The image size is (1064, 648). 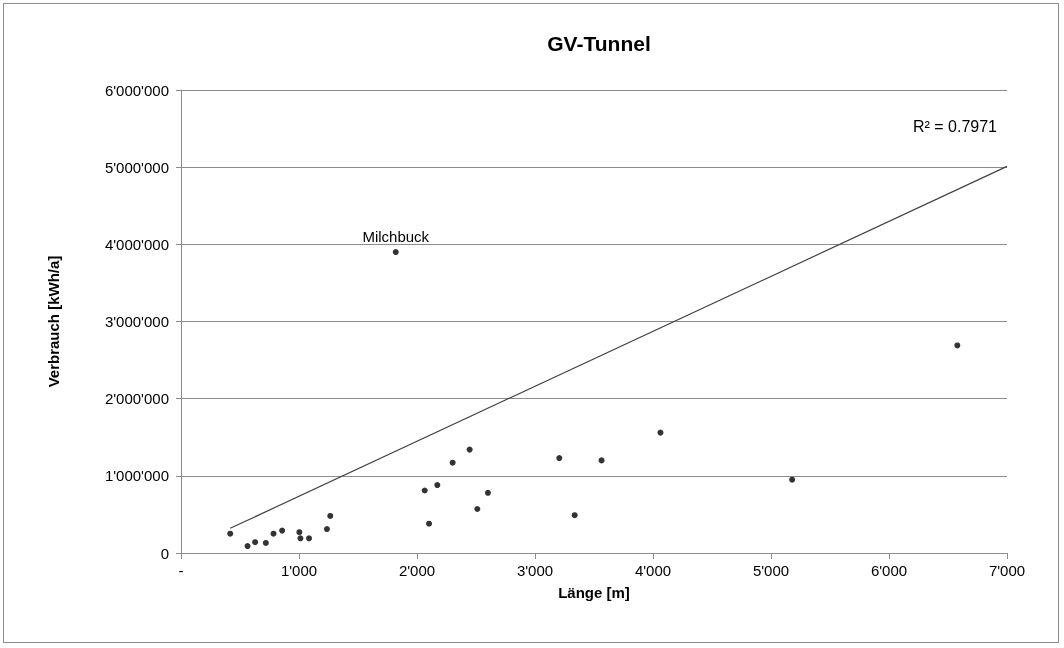 What do you see at coordinates (889, 570) in the screenshot?
I see `x-tick-label: 6'000` at bounding box center [889, 570].